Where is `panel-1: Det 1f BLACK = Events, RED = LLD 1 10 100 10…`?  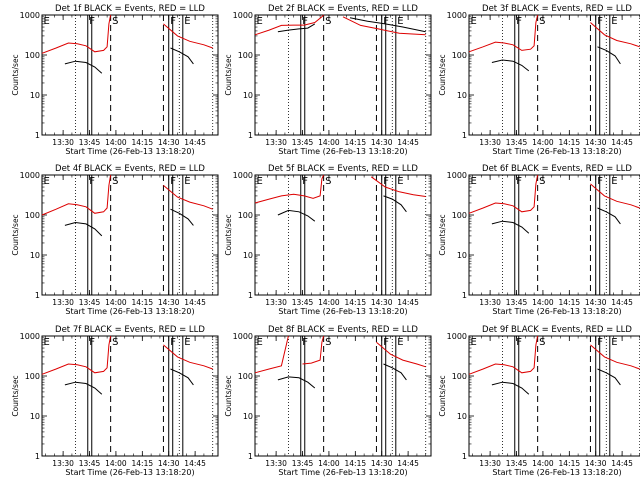
panel-1: Det 1f BLACK = Events, RED = LLD 1 10 100 10… is located at coordinates (115, 80).